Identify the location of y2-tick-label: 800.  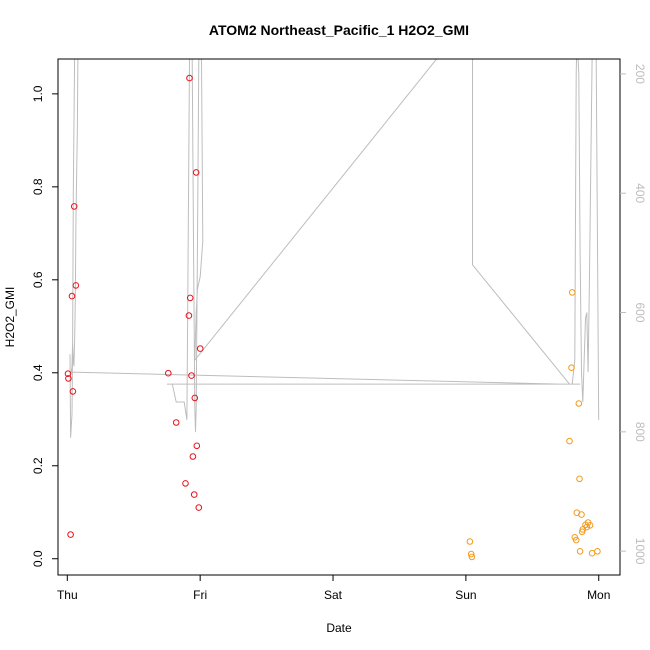
(640, 432).